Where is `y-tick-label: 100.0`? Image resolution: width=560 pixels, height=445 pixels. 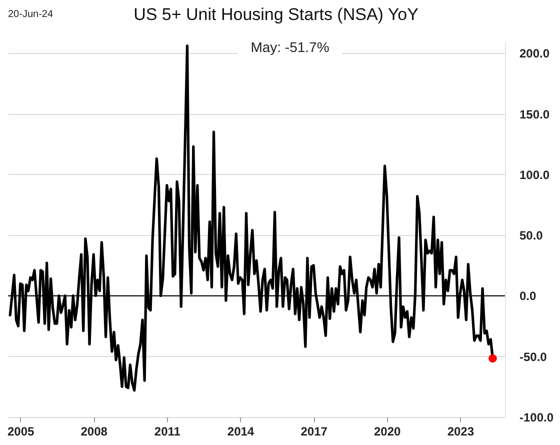
y-tick-label: 100.0 is located at coordinates (535, 175).